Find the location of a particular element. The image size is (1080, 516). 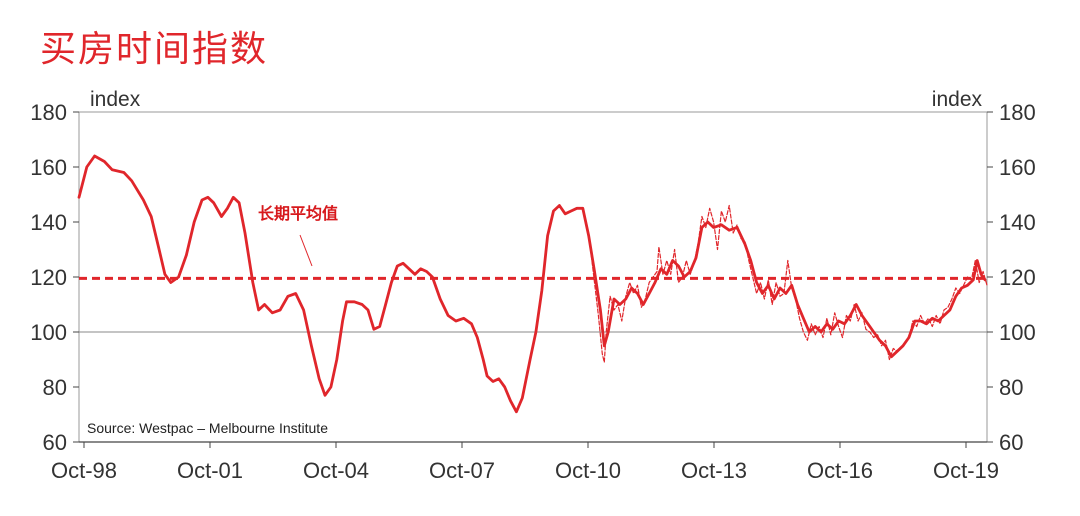

x-tick-label: Oct-10 is located at coordinates (588, 470).